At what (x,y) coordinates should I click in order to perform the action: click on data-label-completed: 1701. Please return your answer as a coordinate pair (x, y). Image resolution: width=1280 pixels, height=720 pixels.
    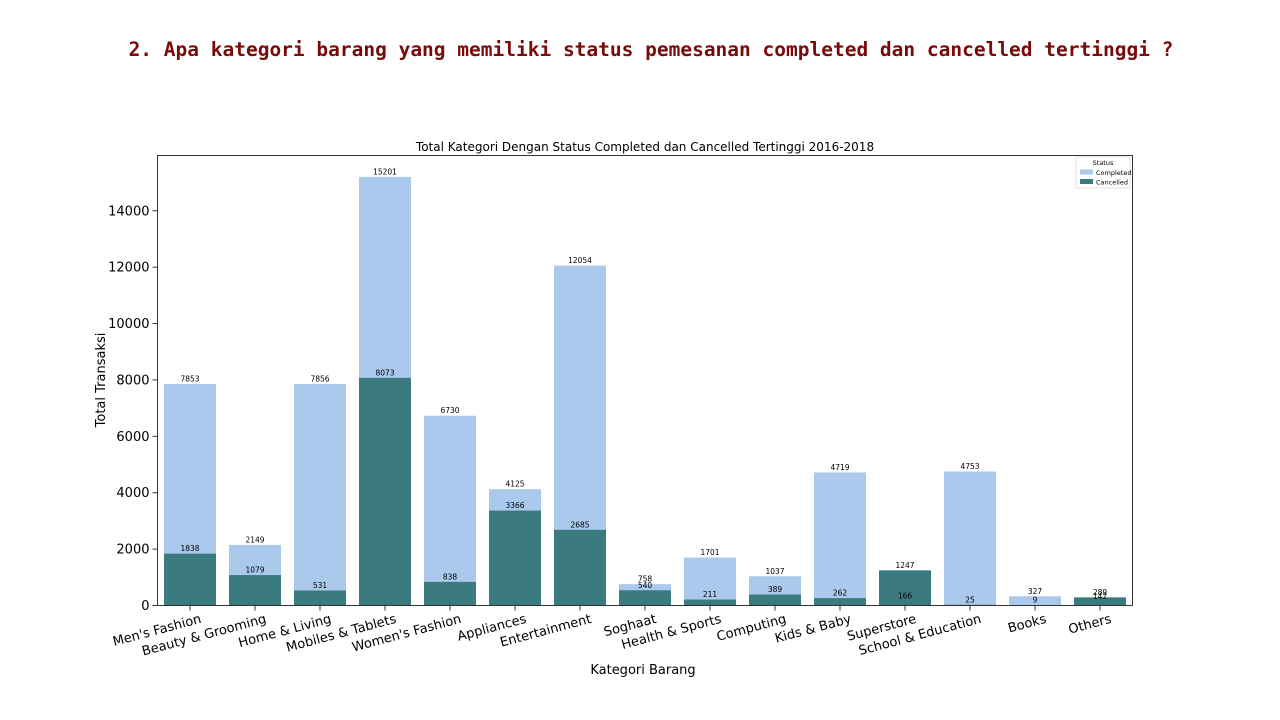
    Looking at the image, I should click on (709, 552).